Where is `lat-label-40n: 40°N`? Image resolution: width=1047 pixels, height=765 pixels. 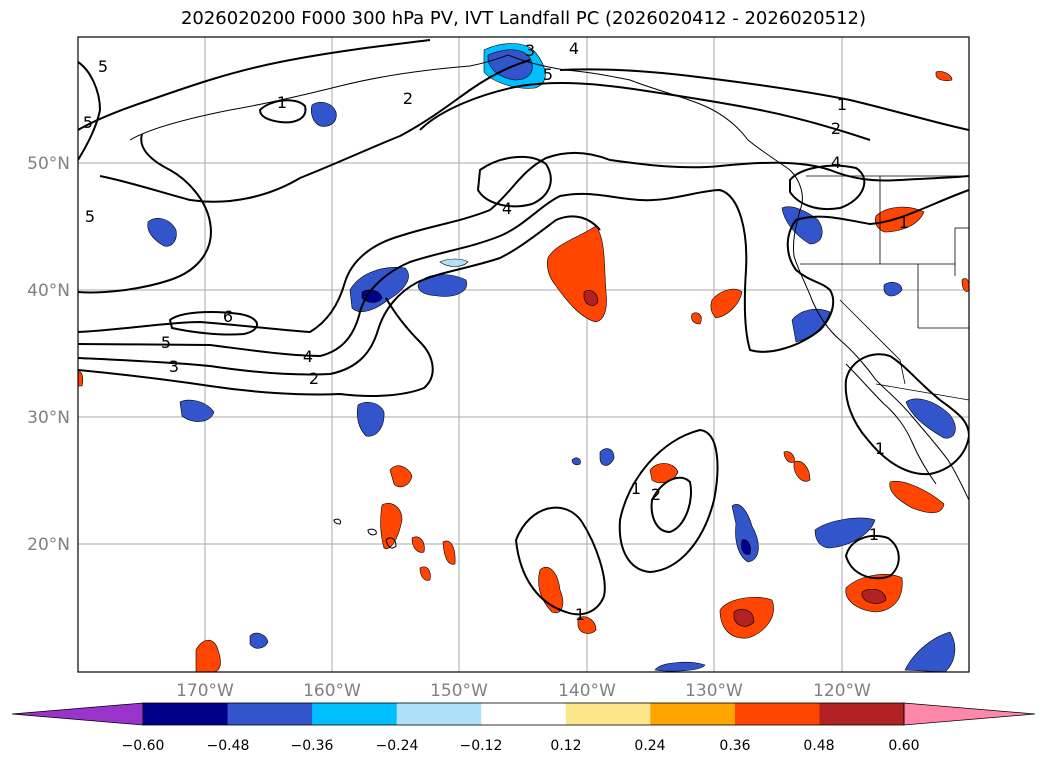
lat-label-40n: 40°N is located at coordinates (48, 291).